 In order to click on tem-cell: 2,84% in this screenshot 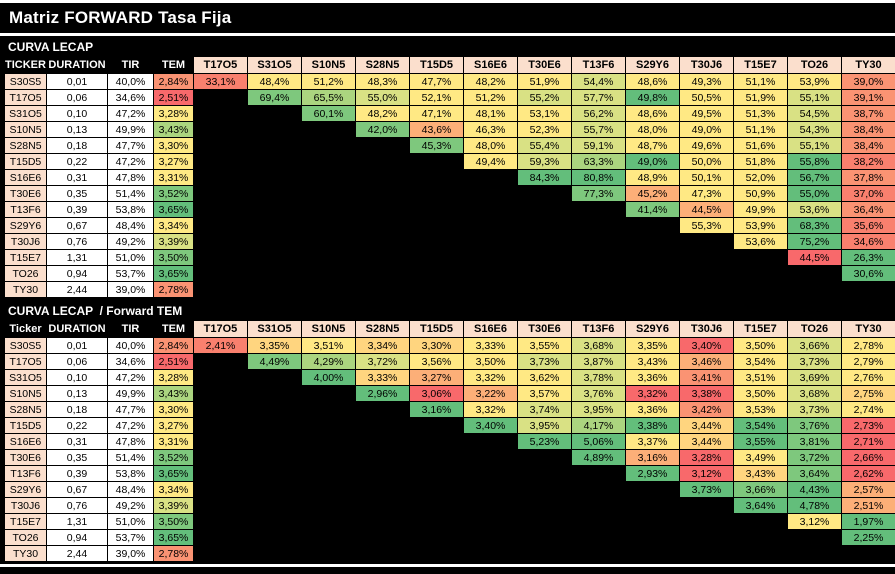, I will do `click(173, 81)`.